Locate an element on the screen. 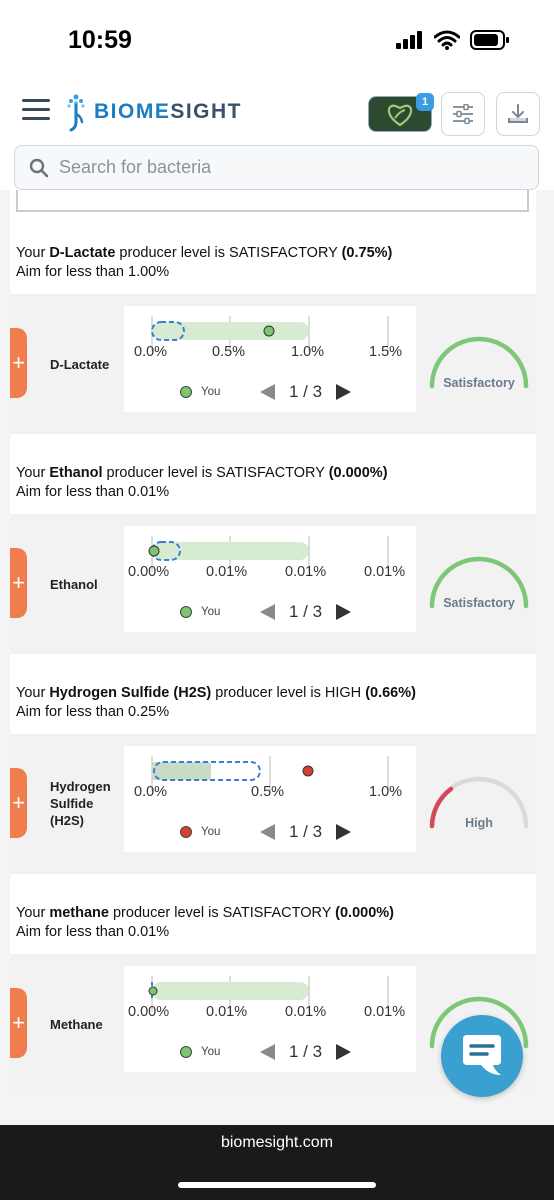 Image resolution: width=554 pixels, height=1200 pixels. tick-label: 0.01% is located at coordinates (306, 572).